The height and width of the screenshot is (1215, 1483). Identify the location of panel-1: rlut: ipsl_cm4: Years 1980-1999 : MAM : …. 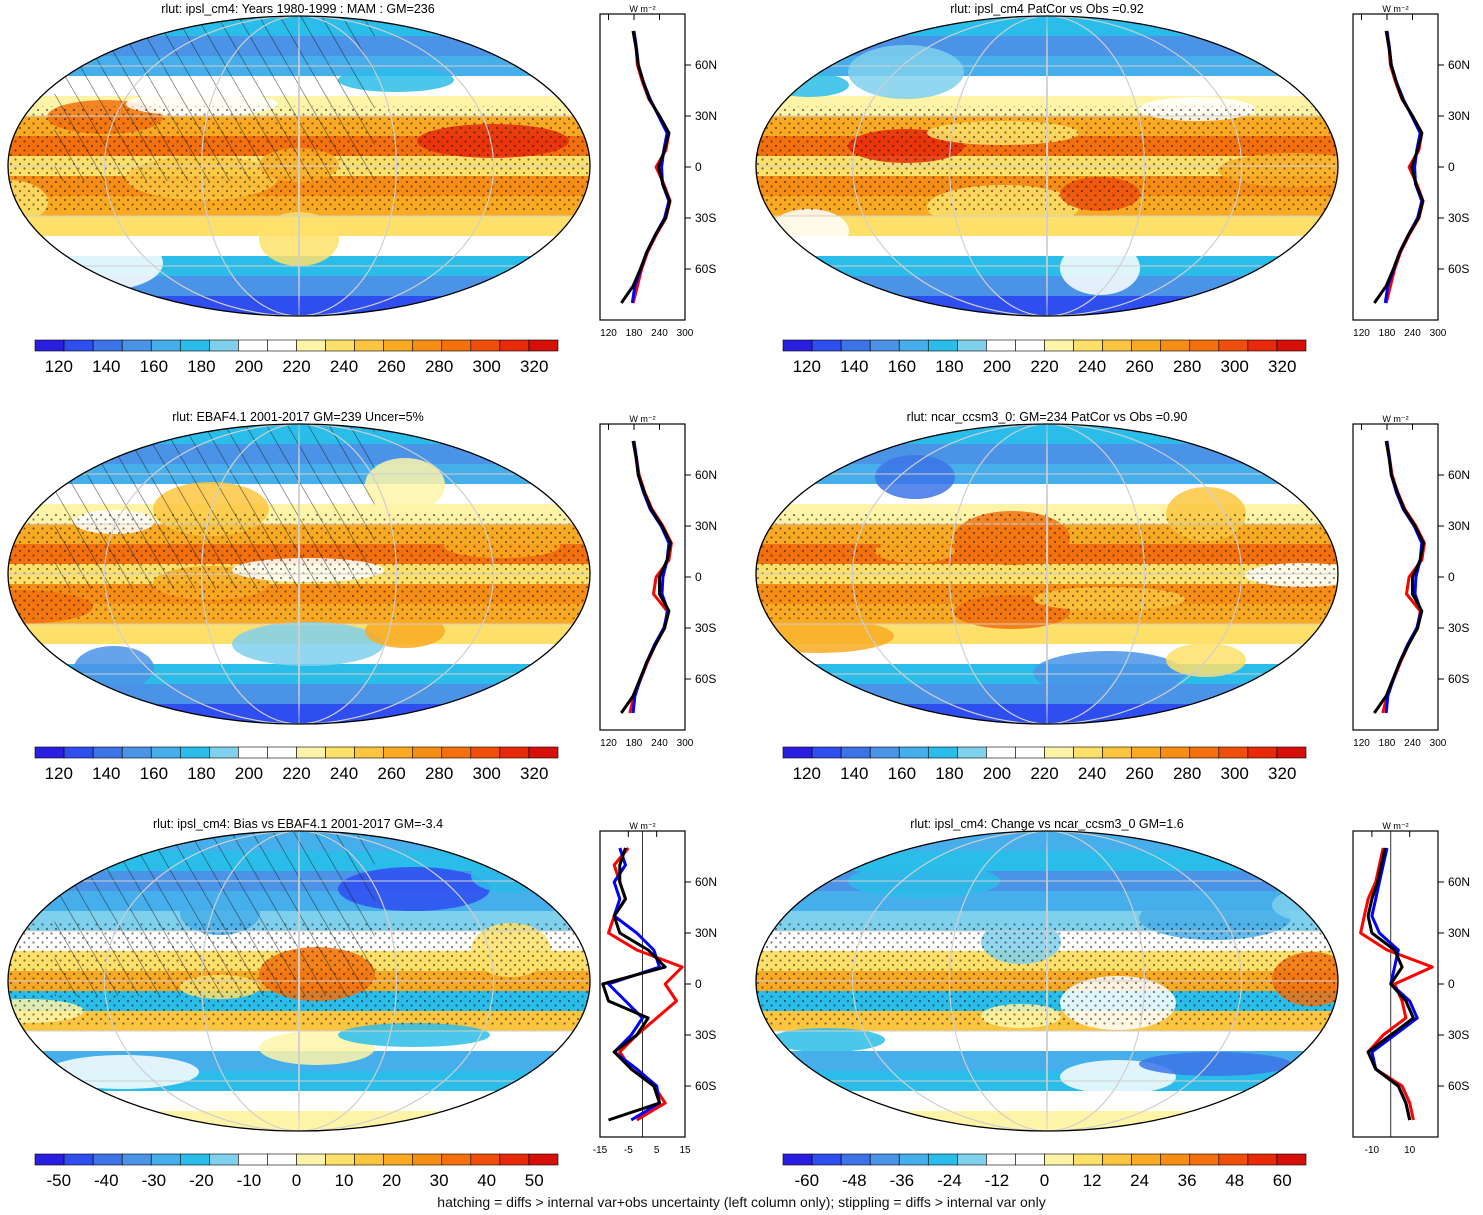
(362, 189).